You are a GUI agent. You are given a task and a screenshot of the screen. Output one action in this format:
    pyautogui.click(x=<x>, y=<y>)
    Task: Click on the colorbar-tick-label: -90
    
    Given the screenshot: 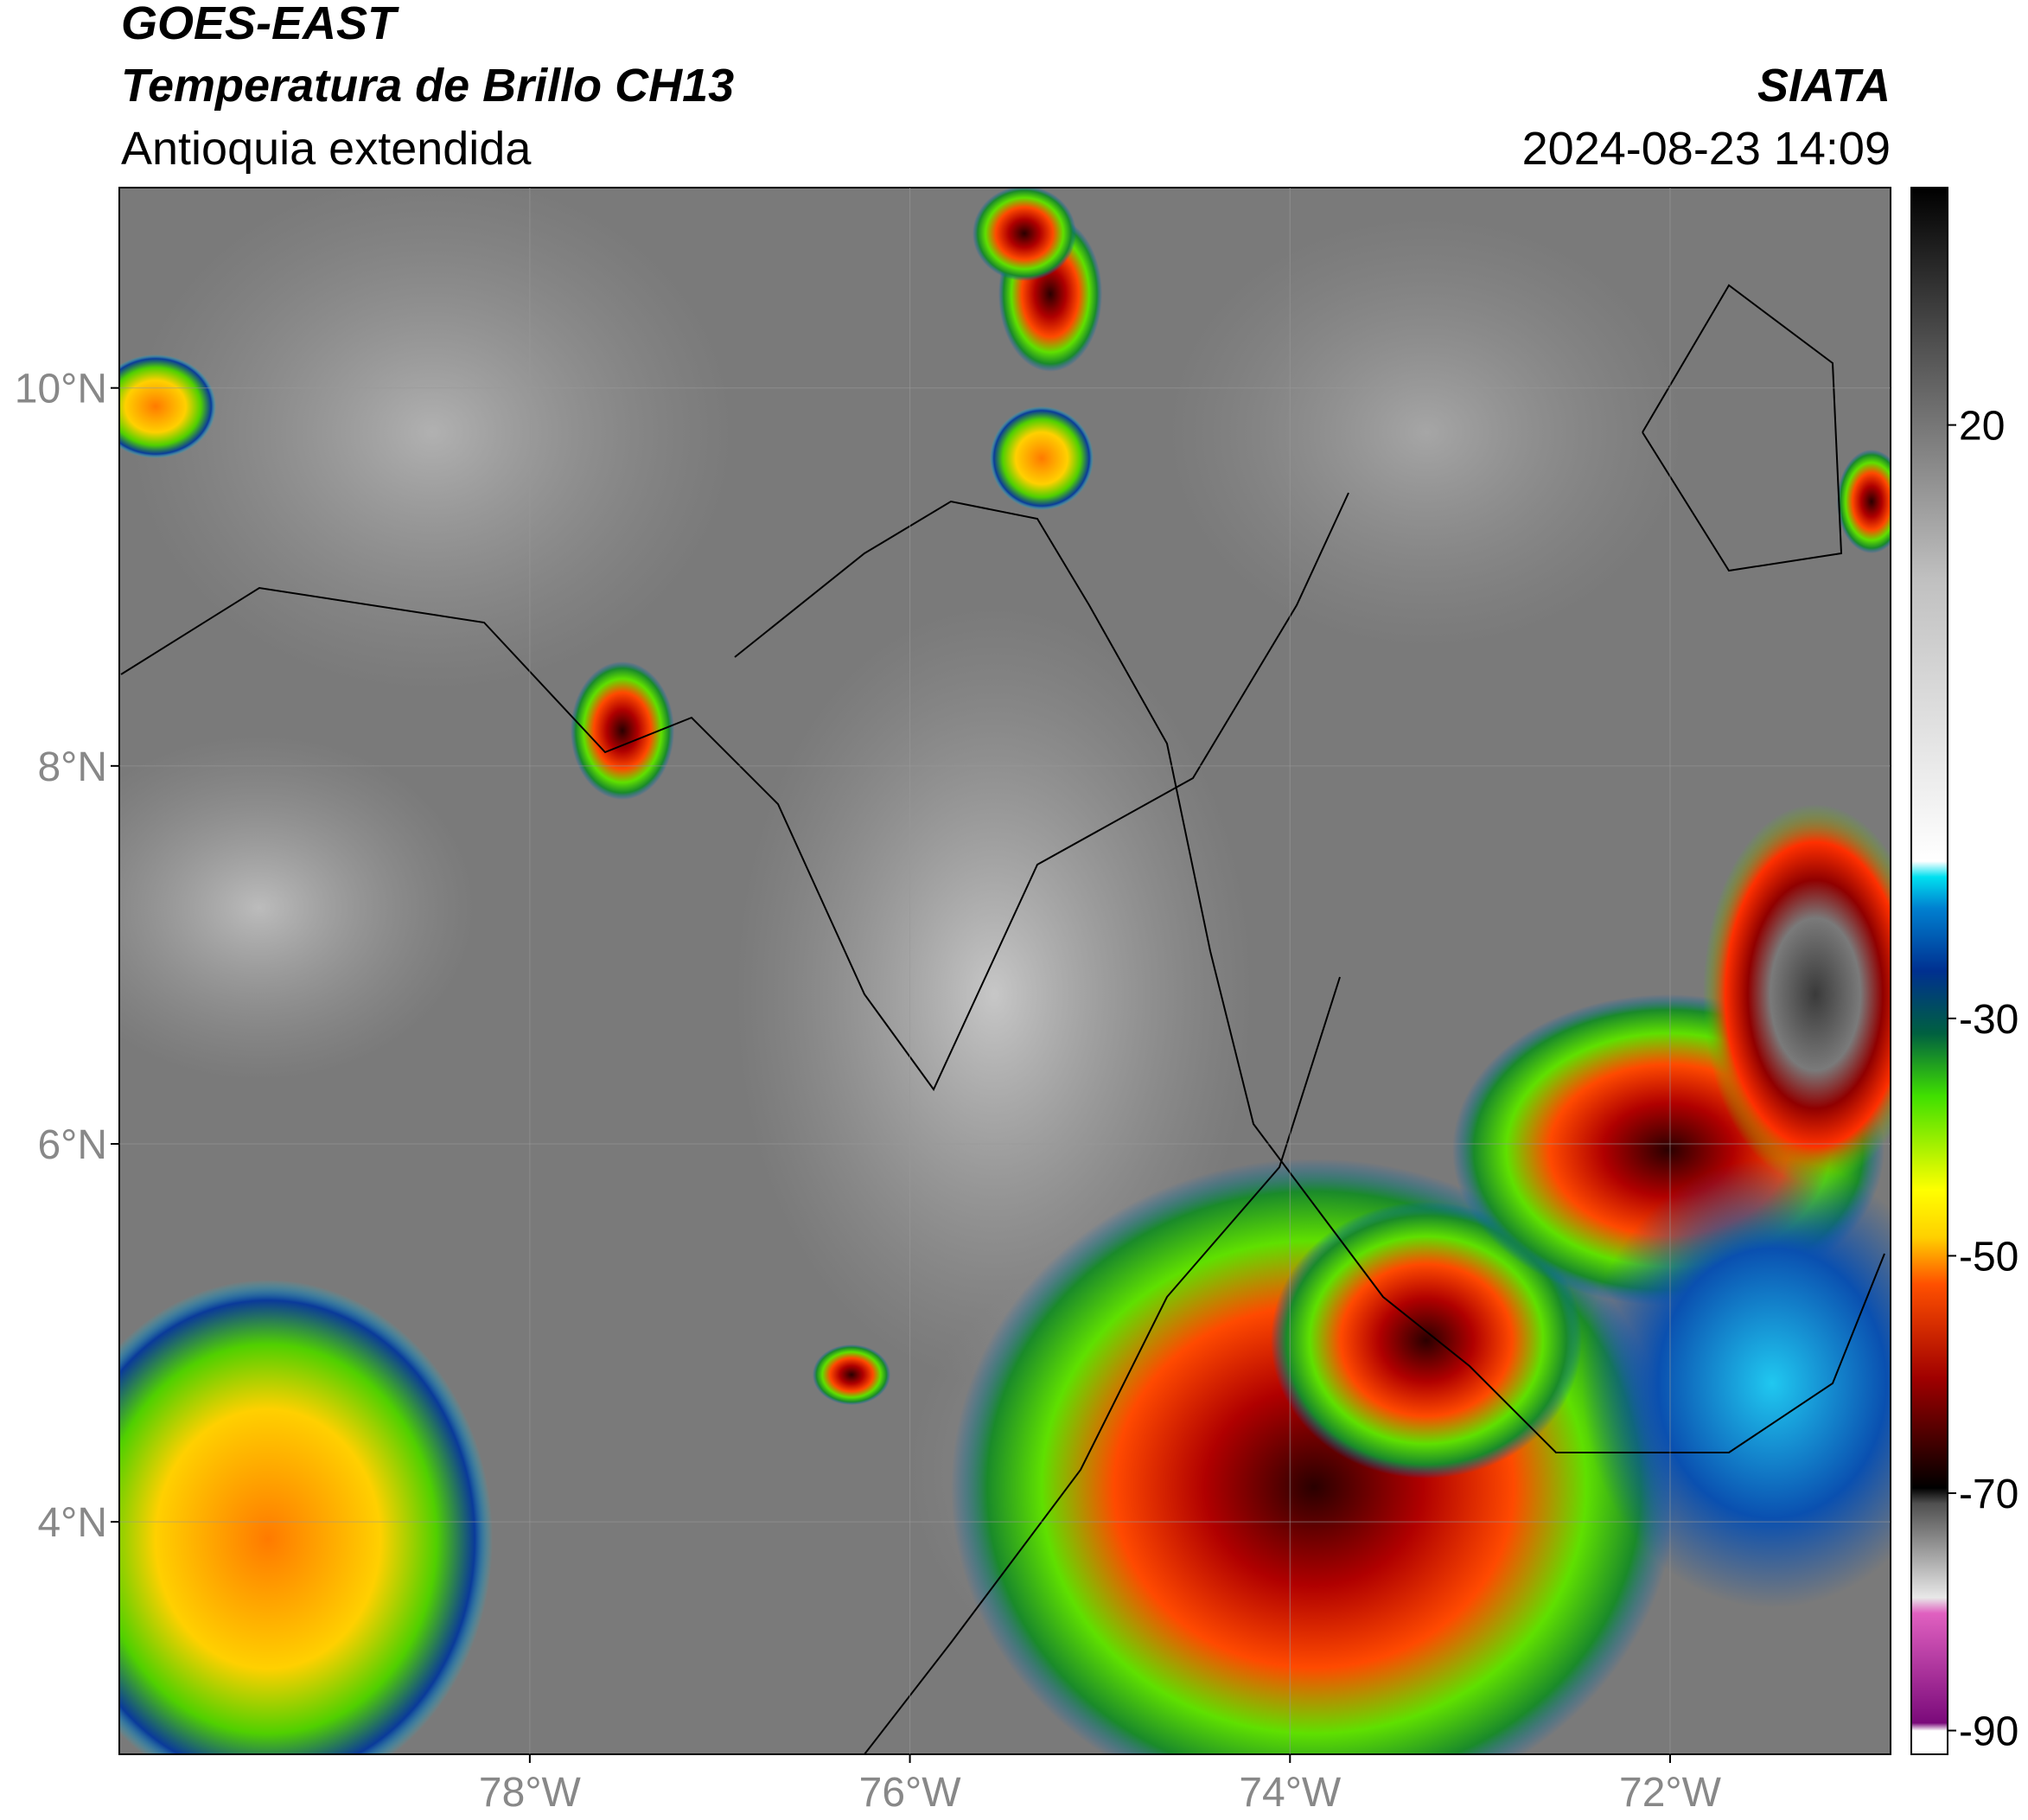 What is the action you would take?
    pyautogui.click(x=1988, y=1732)
    